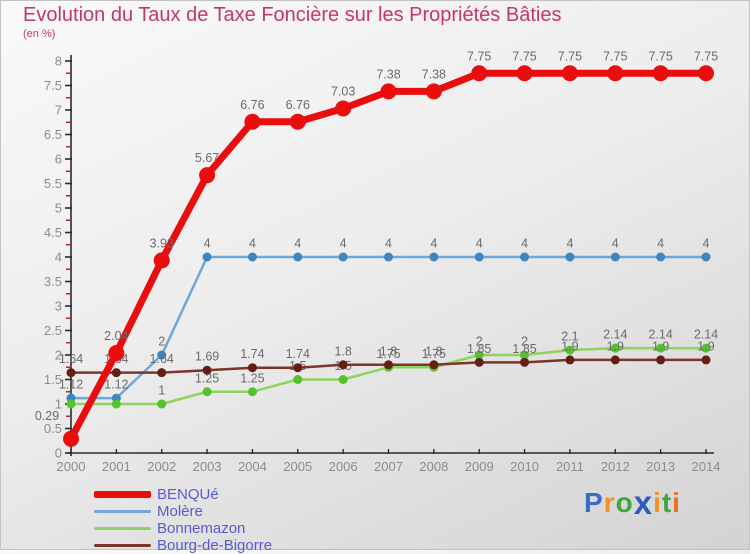  Describe the element at coordinates (161, 391) in the screenshot. I see `data-point-label: 1` at that location.